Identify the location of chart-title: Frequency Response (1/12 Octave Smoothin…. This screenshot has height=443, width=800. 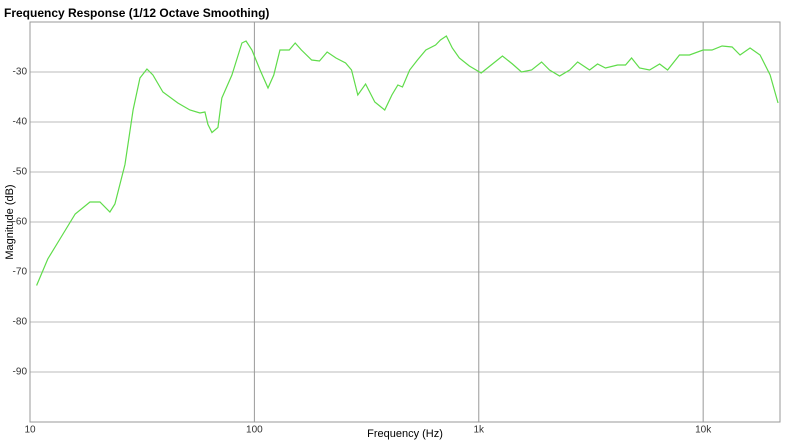
(136, 13).